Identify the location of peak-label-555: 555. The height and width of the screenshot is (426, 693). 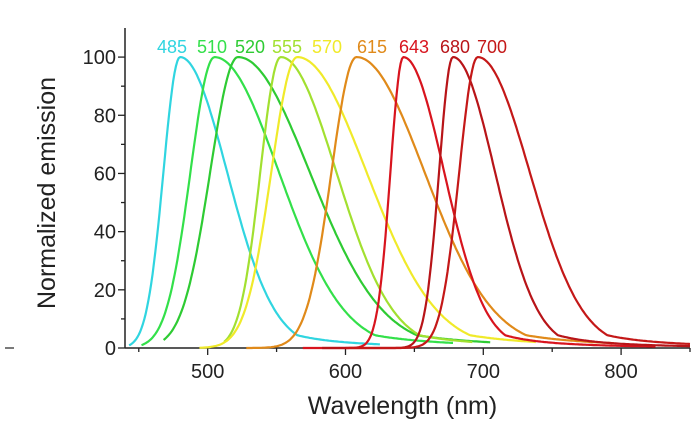
(287, 47).